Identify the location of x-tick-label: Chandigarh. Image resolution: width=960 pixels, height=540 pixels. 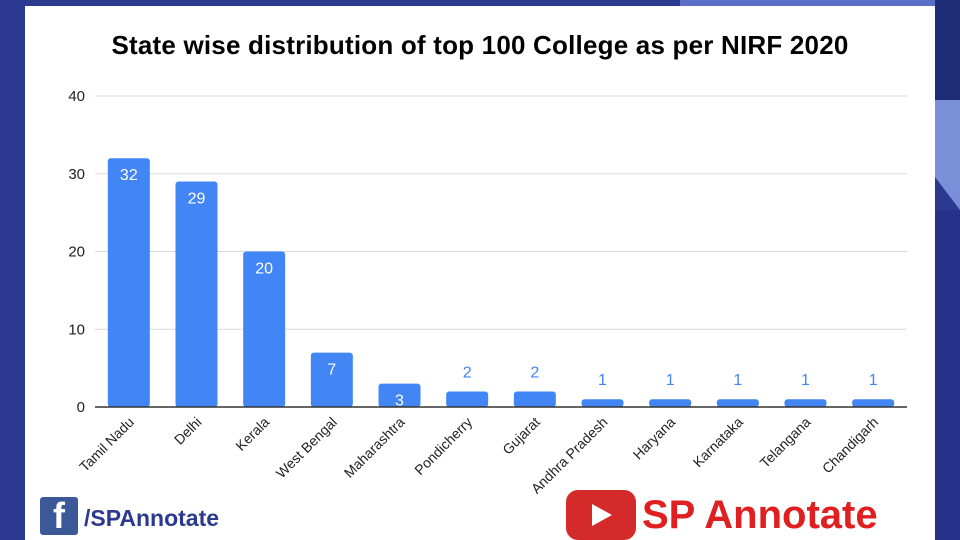
(850, 445).